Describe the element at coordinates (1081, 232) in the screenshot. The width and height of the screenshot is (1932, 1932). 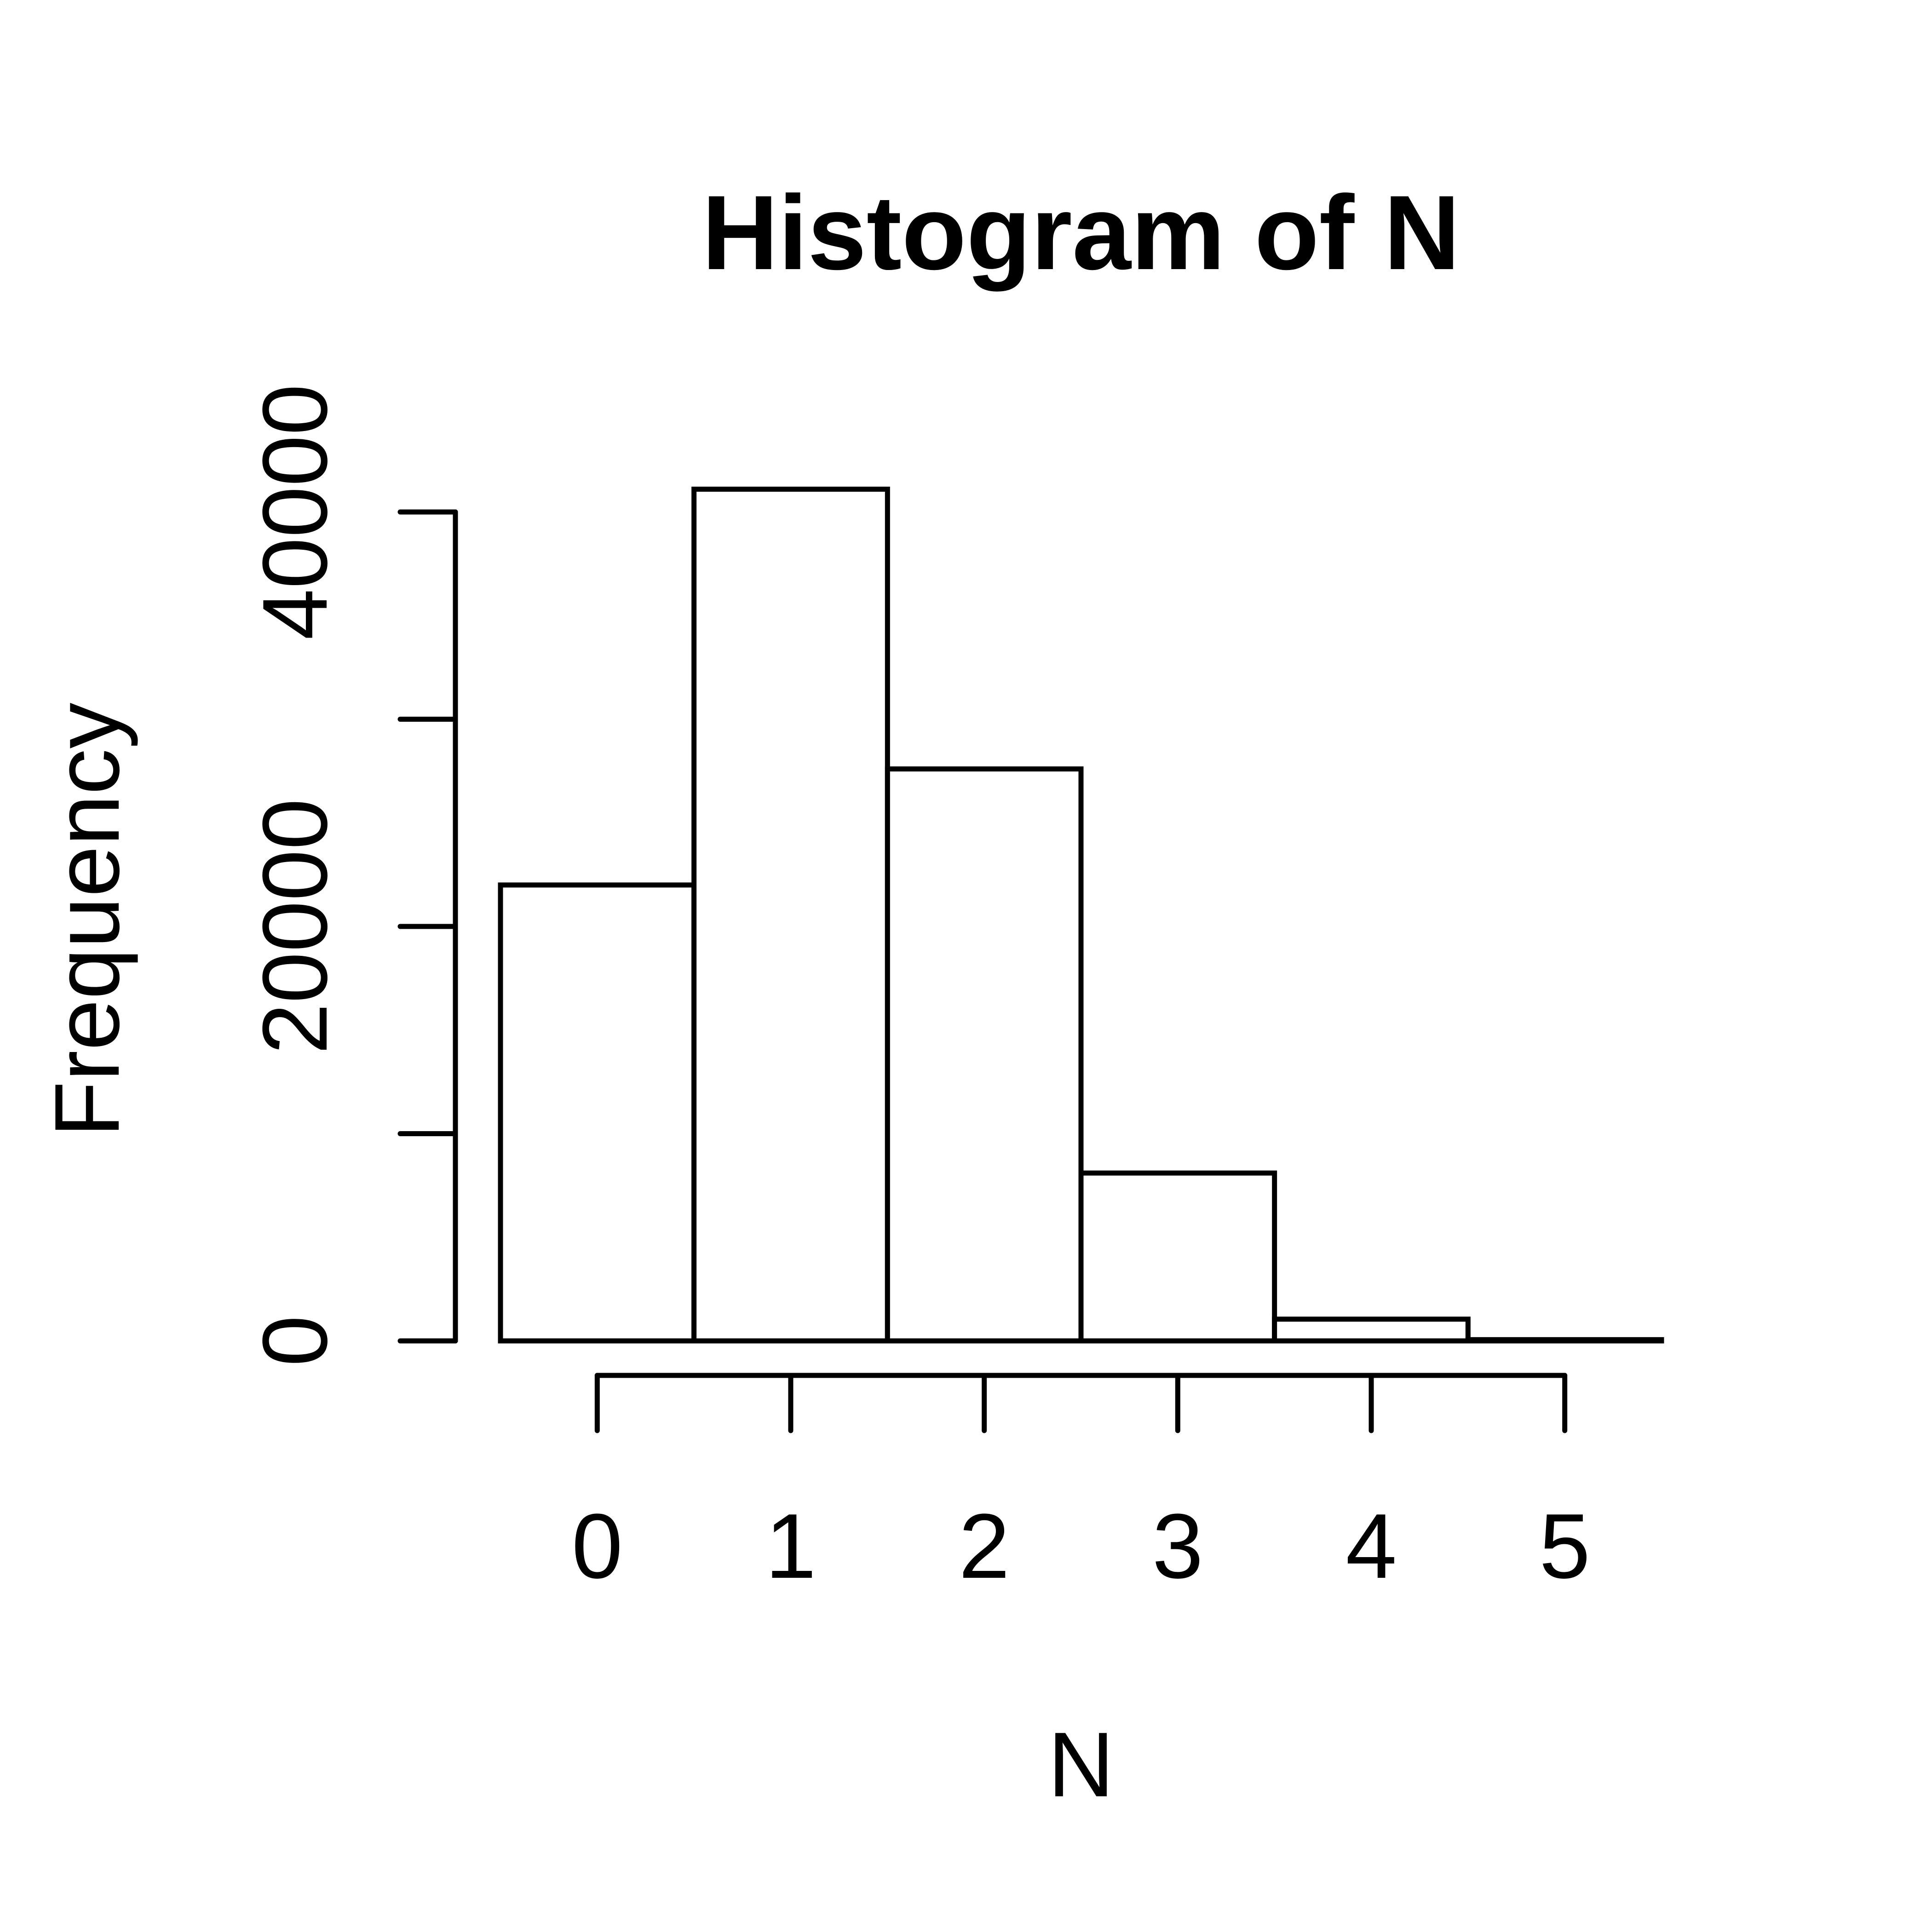
I see `chart-title: Histogram of N` at that location.